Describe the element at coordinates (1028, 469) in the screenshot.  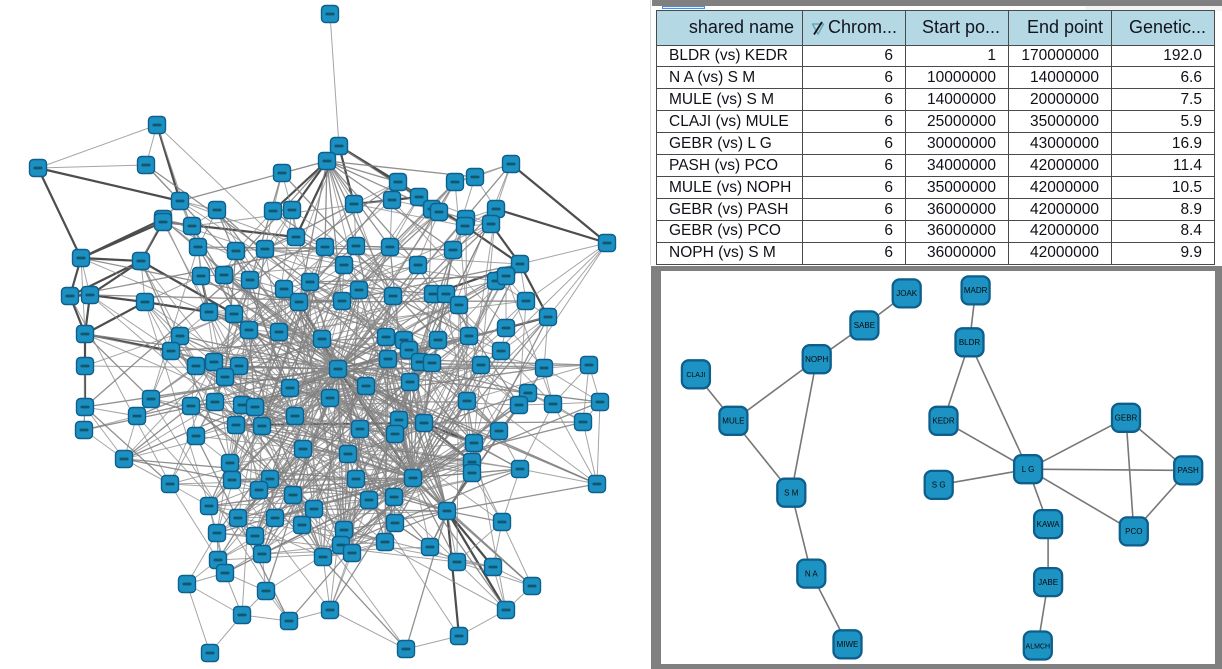
I see `svg-text: L G` at that location.